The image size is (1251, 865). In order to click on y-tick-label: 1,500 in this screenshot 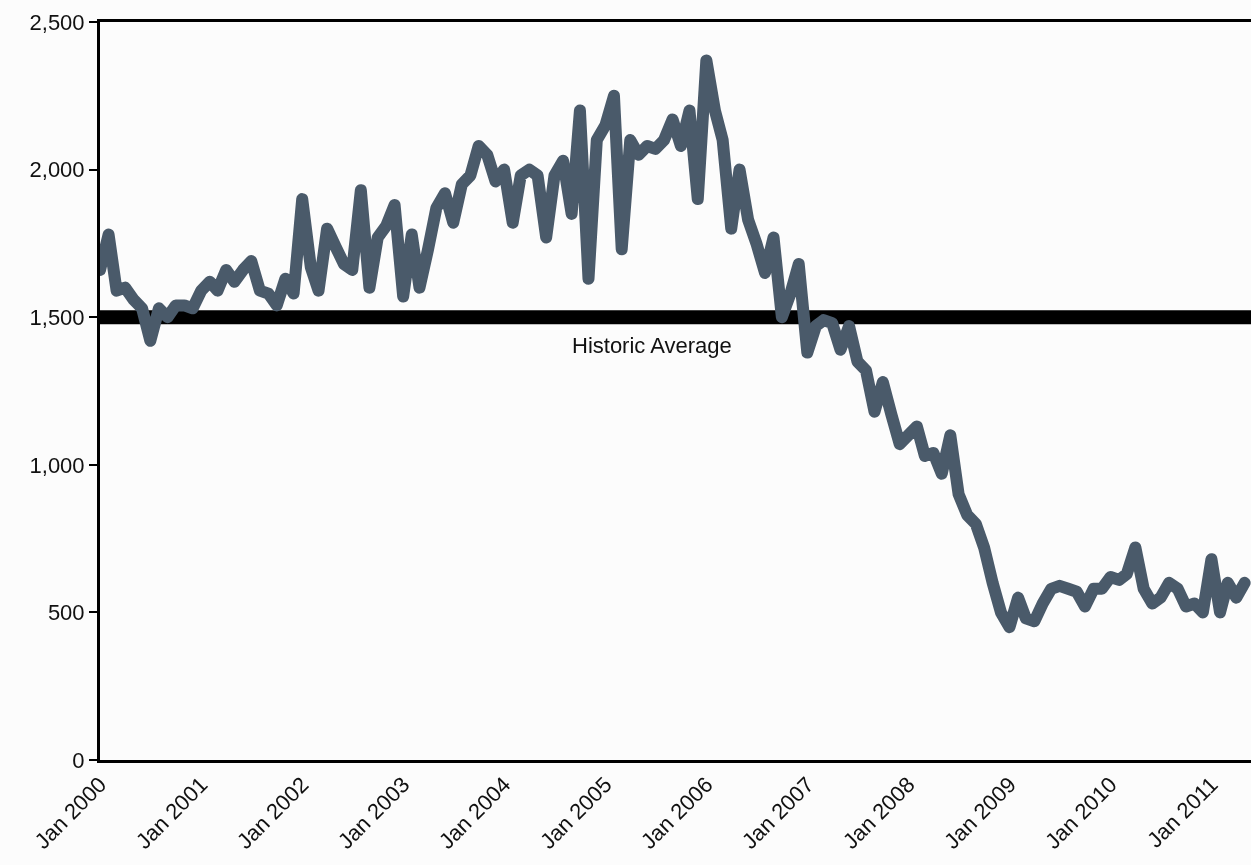, I will do `click(57, 317)`.